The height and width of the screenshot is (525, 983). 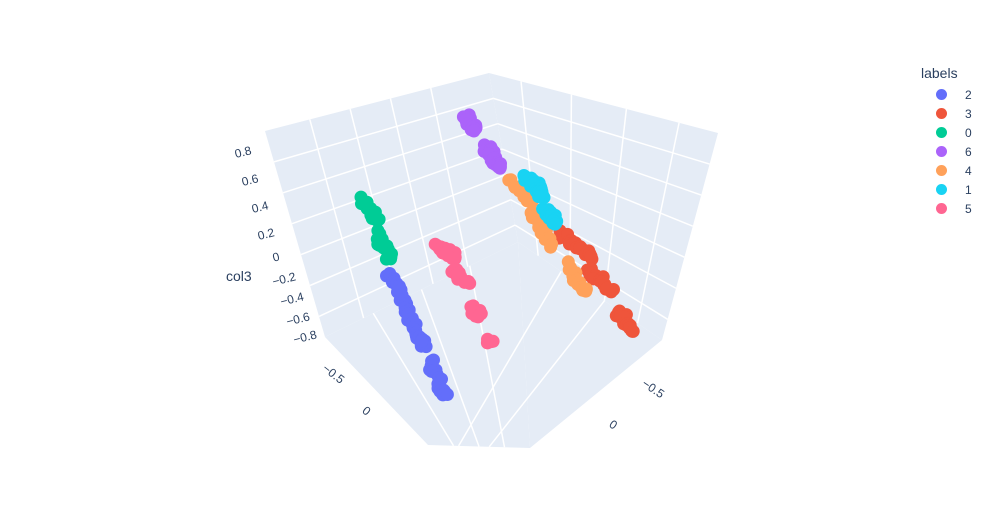 I want to click on legend-label: 5, so click(x=968, y=208).